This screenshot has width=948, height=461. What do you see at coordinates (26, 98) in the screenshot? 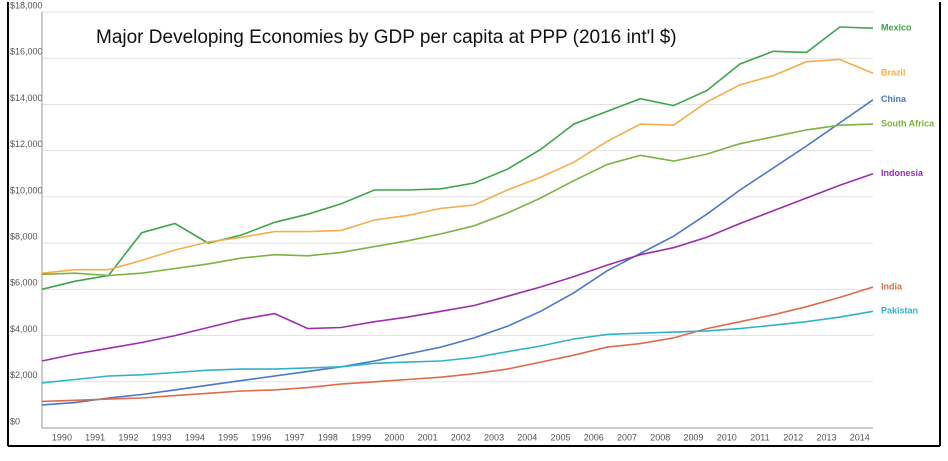
I see `y-tick-label: $14,000` at bounding box center [26, 98].